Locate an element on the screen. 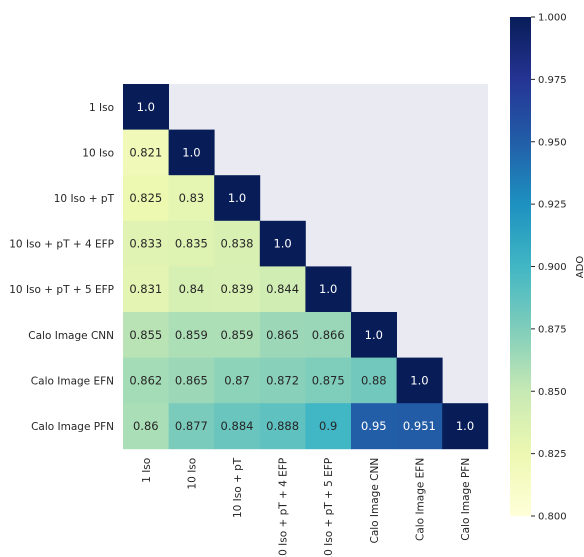 The image size is (584, 557). y-tick-label-calo-image-pfn: Calo Image PFN is located at coordinates (72, 427).